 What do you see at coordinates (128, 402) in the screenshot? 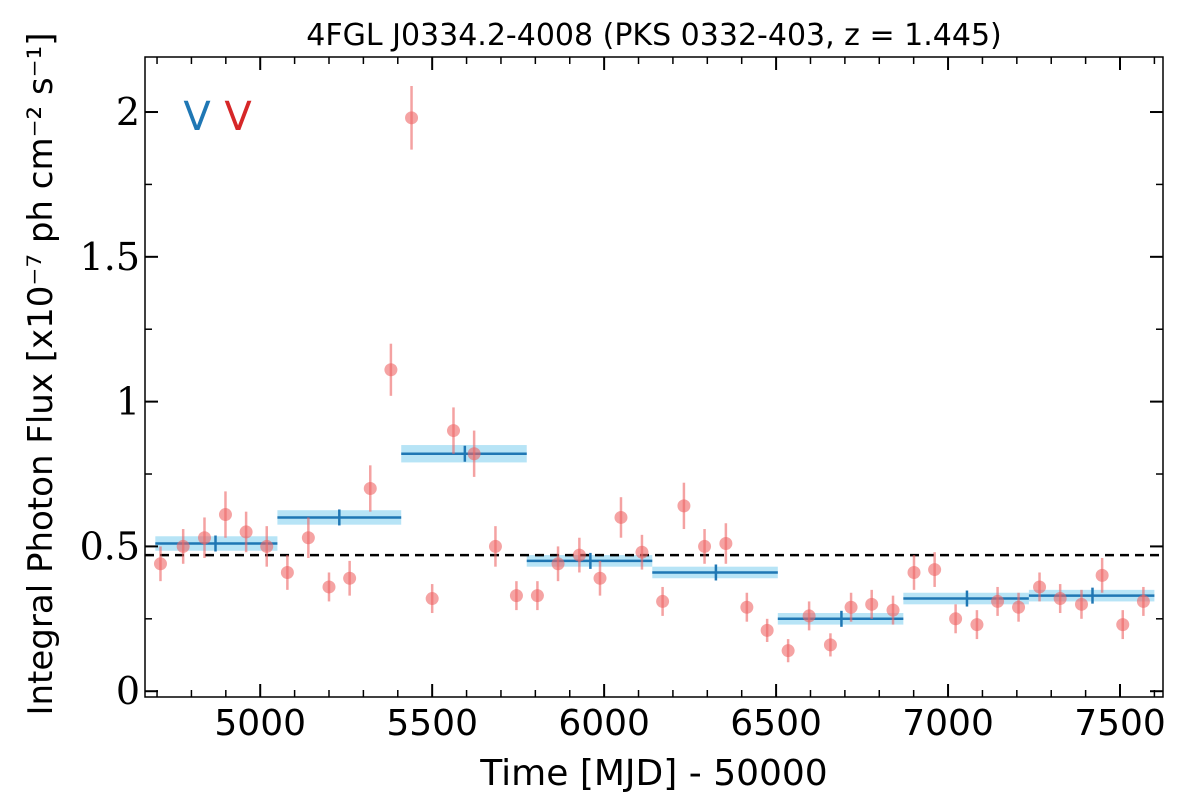
I see `y-tick-label: 1` at bounding box center [128, 402].